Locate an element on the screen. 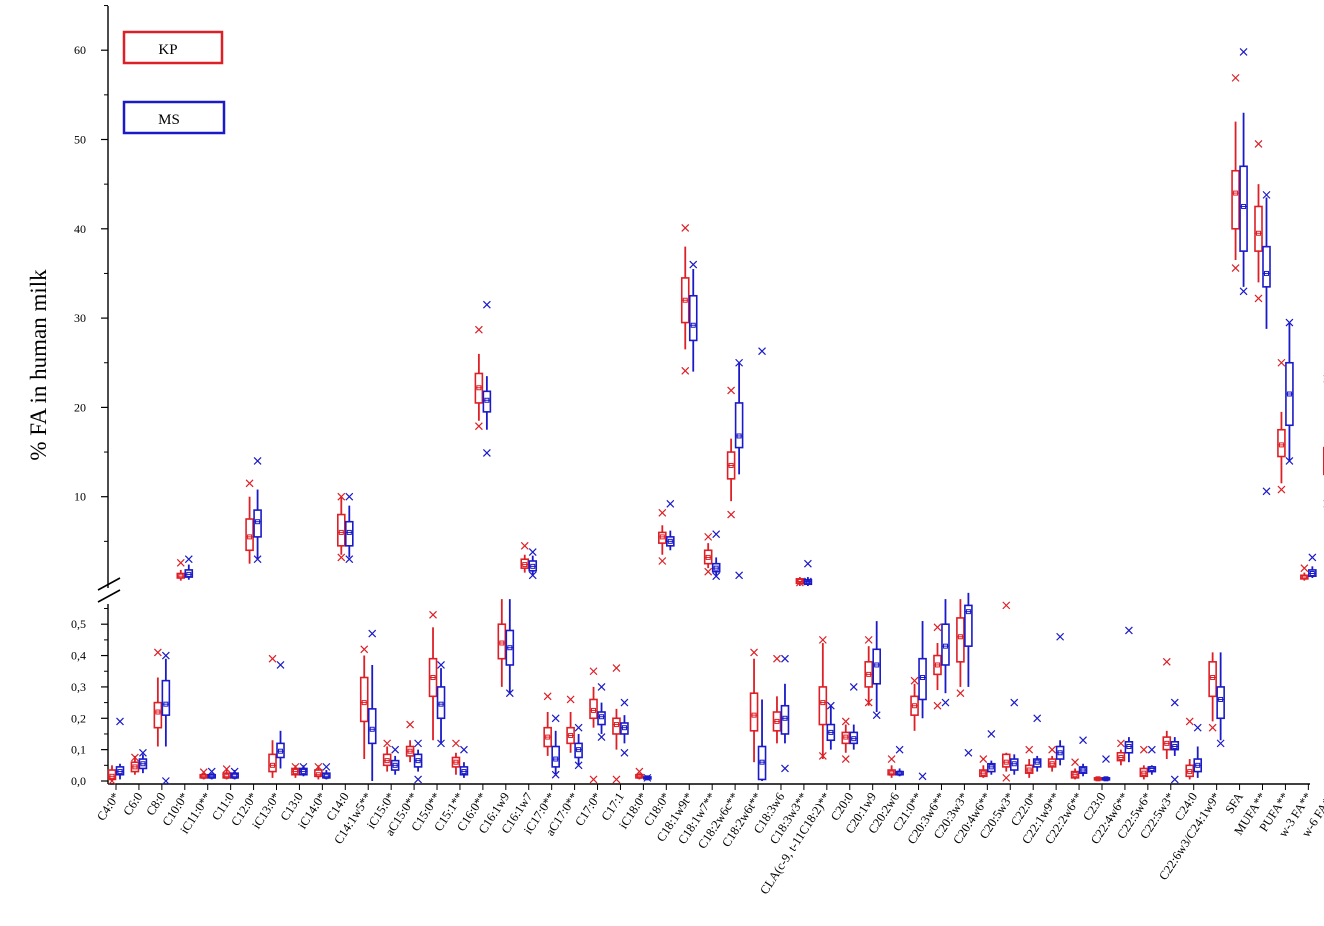 The height and width of the screenshot is (926, 1324). x-tick-label: C6:0 is located at coordinates (132, 804).